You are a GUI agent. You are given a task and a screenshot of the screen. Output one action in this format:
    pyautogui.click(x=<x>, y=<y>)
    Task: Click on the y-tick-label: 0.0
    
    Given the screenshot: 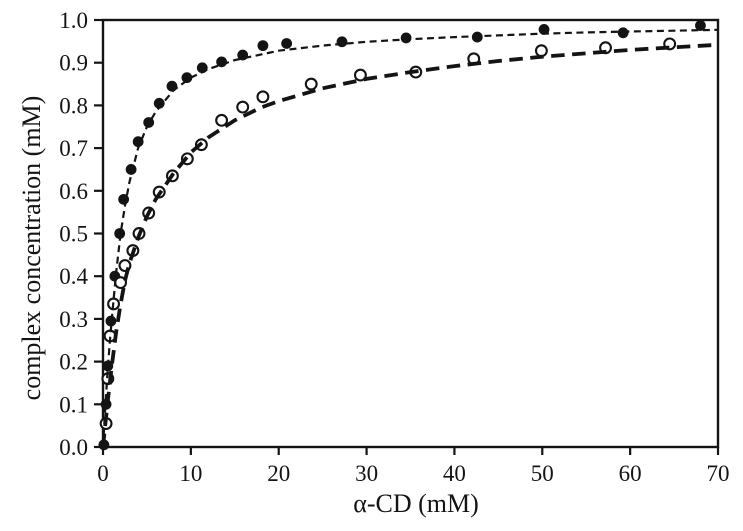 What is the action you would take?
    pyautogui.click(x=73, y=447)
    